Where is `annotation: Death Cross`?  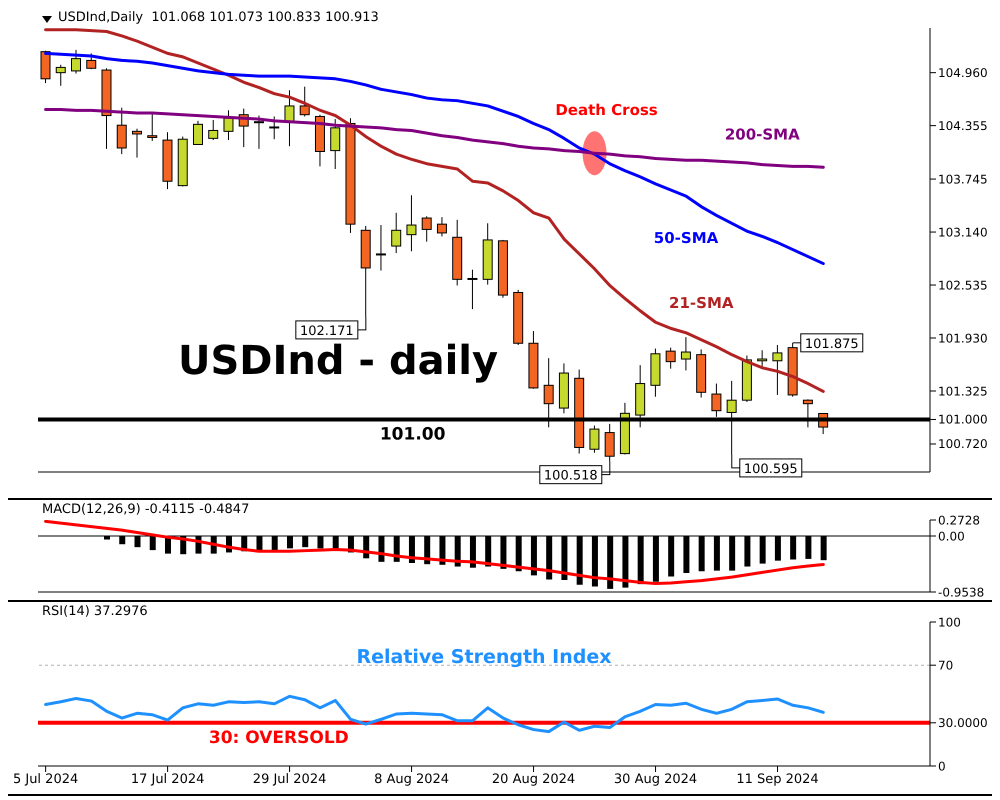 annotation: Death Cross is located at coordinates (606, 110).